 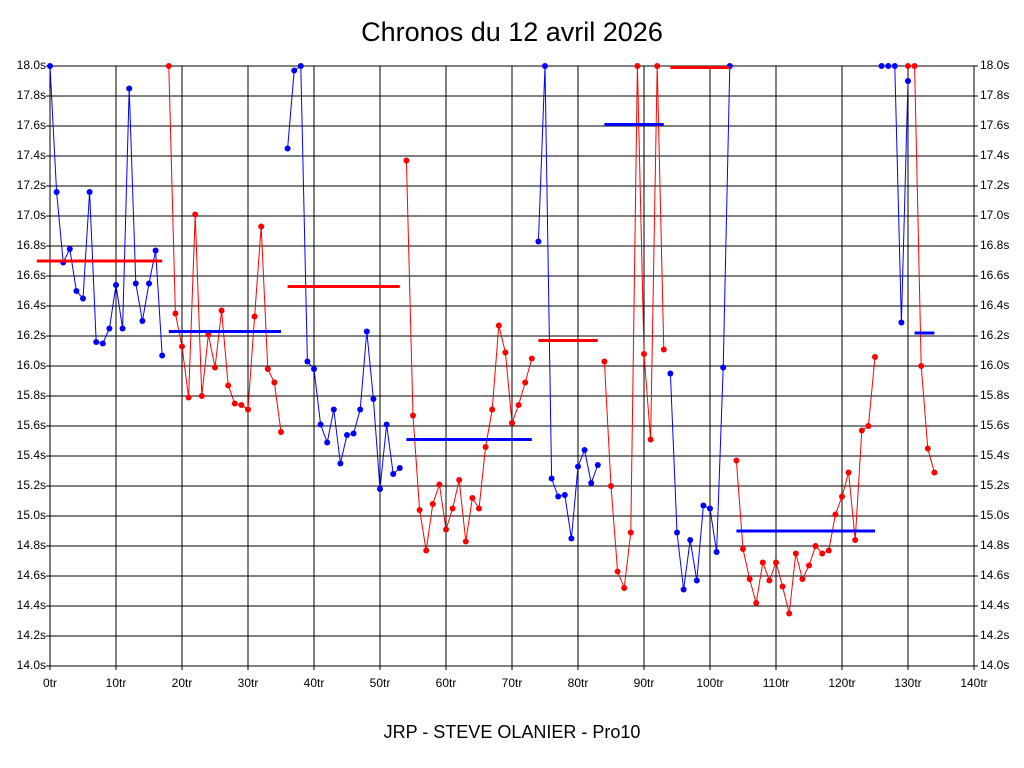 What do you see at coordinates (31, 65) in the screenshot?
I see `y-tick-label: 18.0s` at bounding box center [31, 65].